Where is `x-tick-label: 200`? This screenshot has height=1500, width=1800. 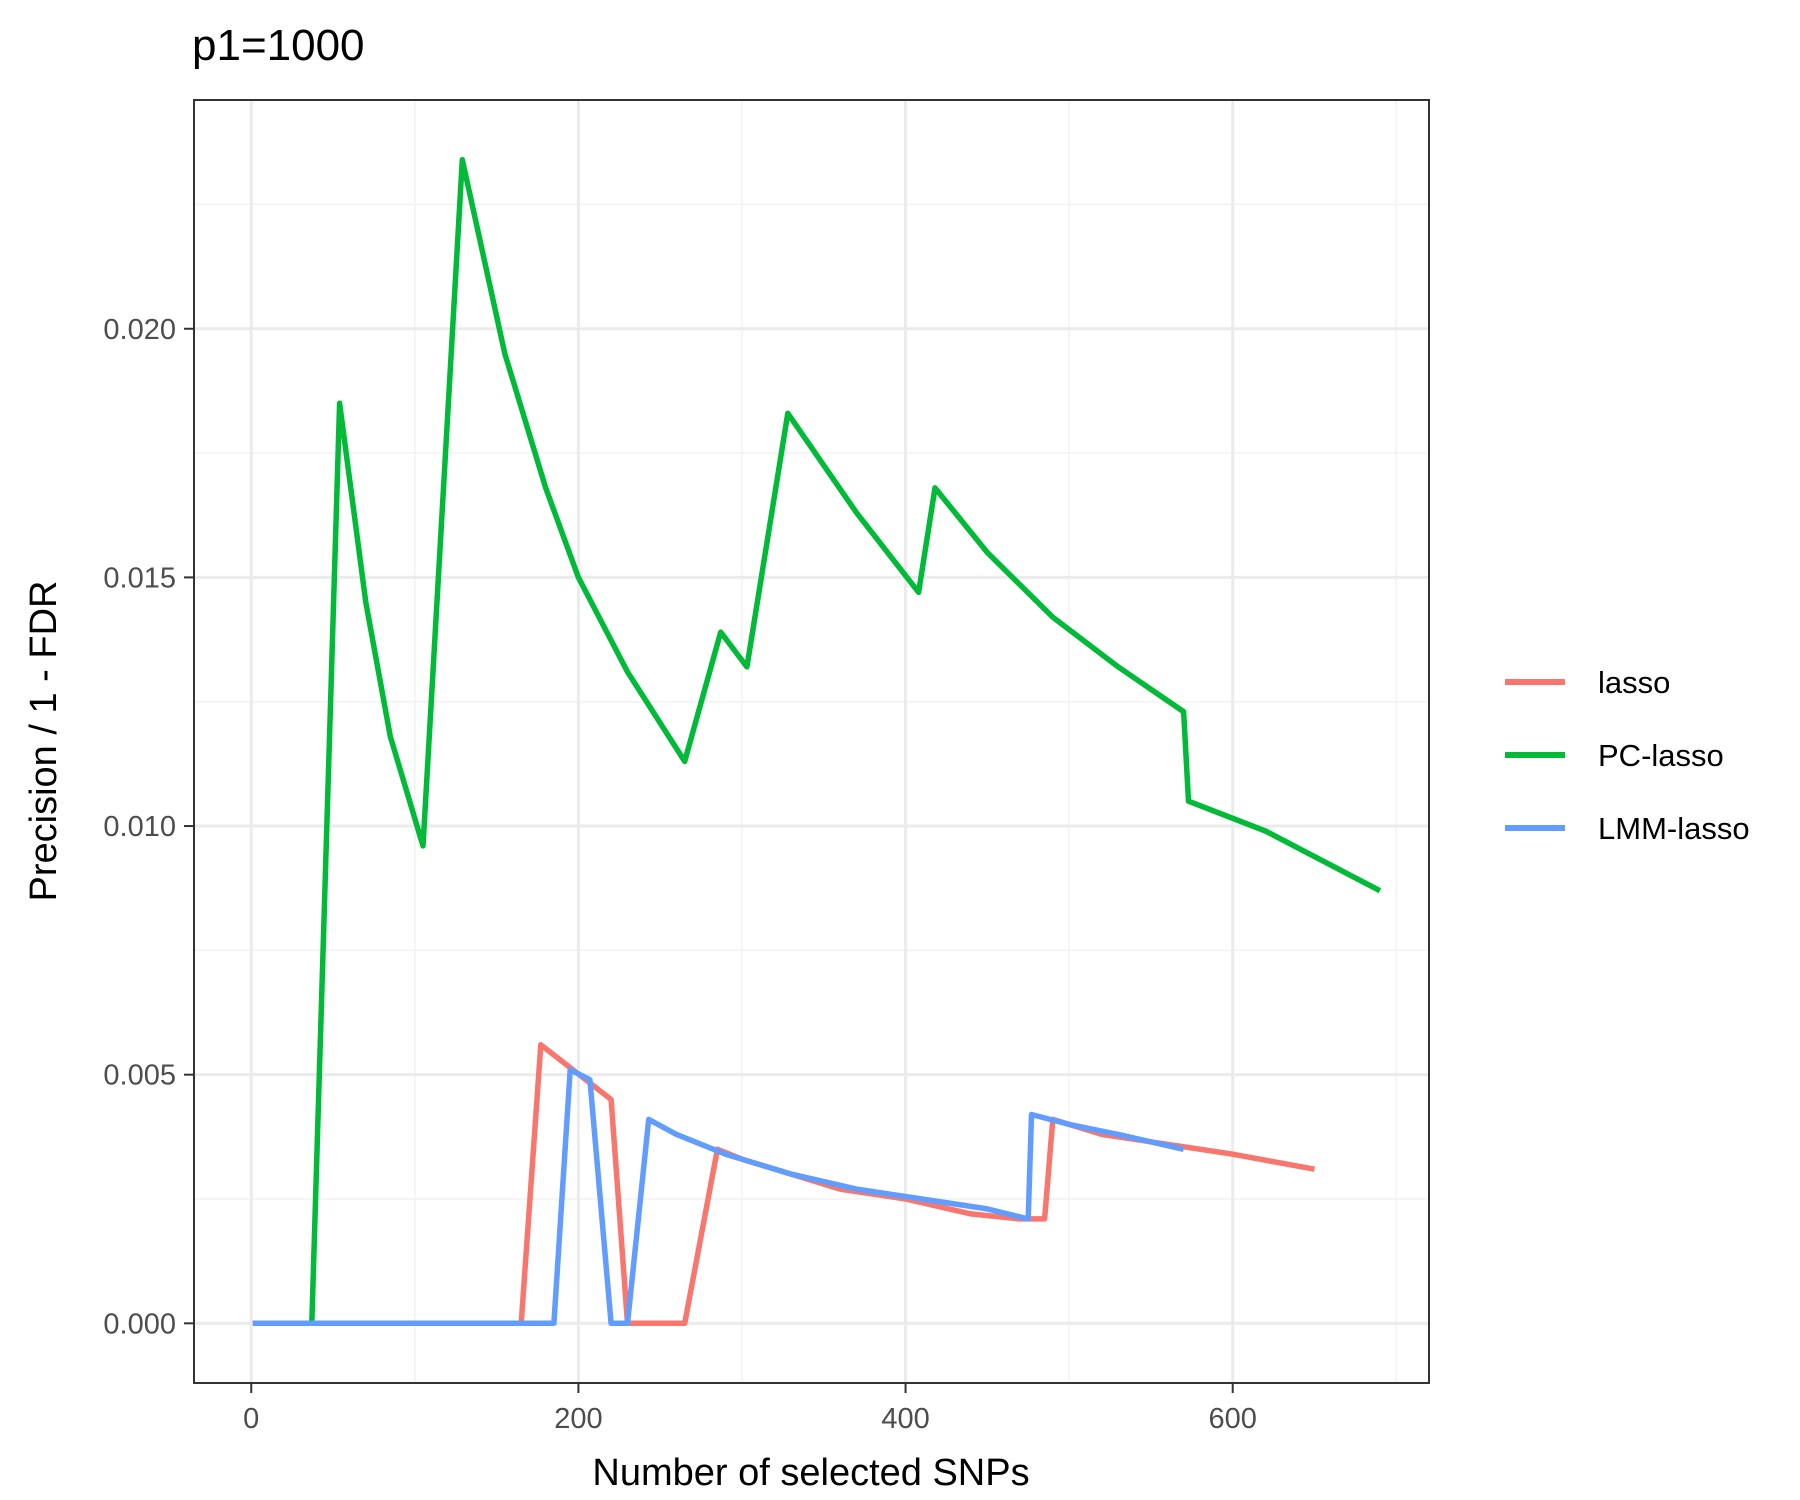
x-tick-label: 200 is located at coordinates (578, 1419).